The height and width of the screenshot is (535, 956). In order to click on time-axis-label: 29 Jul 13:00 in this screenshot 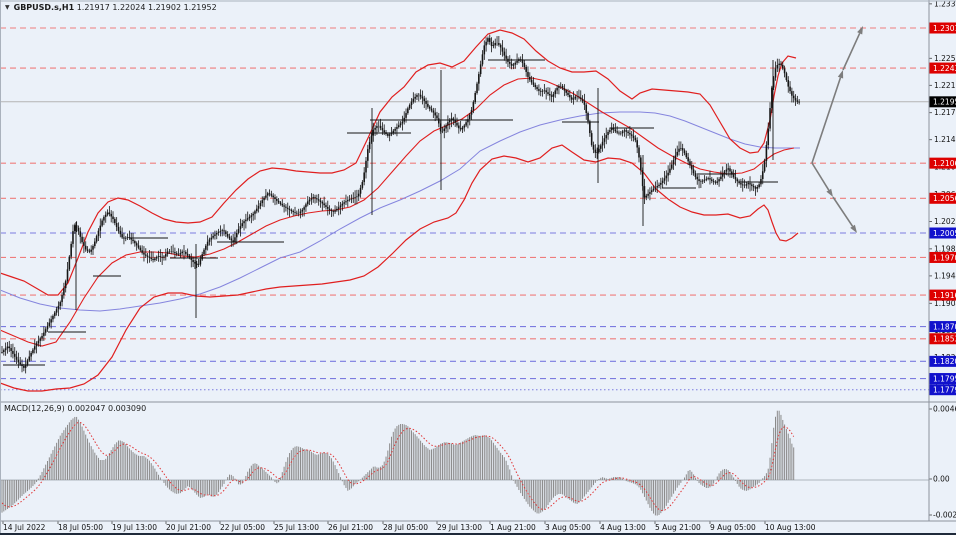, I will do `click(459, 527)`.